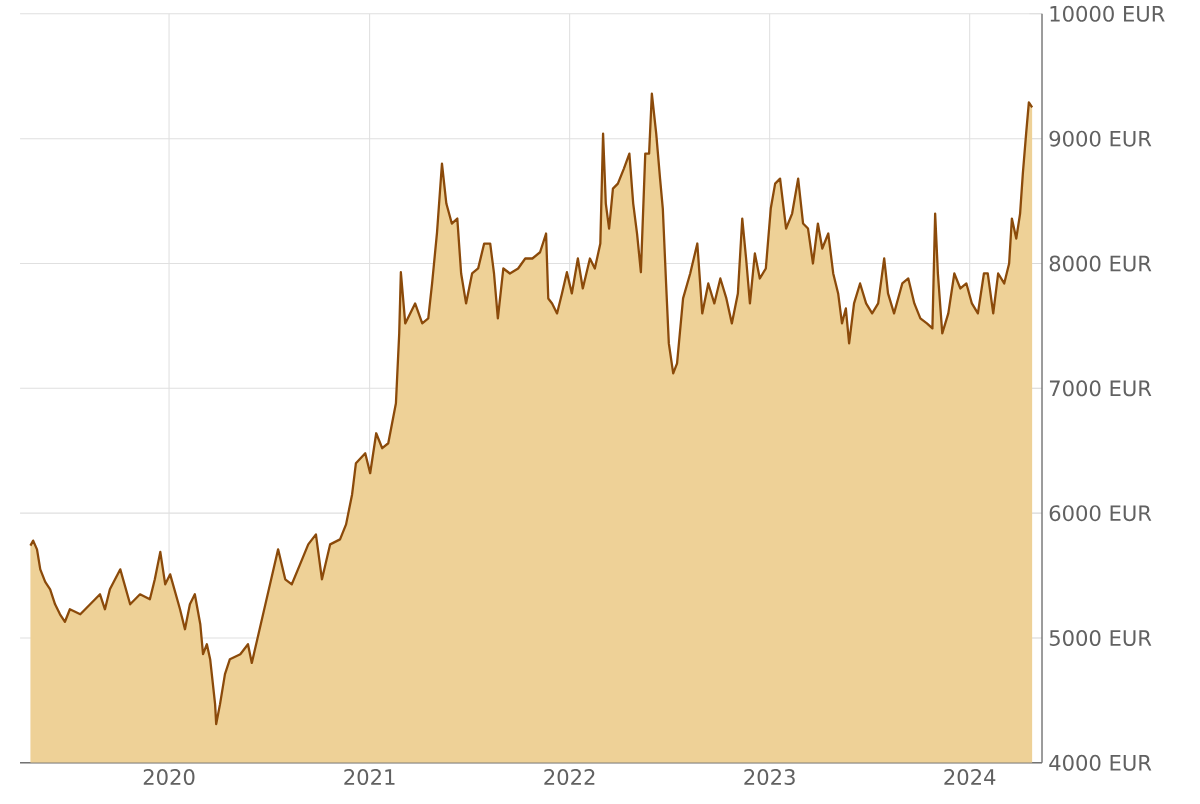  I want to click on x-tick-label: 2022, so click(569, 777).